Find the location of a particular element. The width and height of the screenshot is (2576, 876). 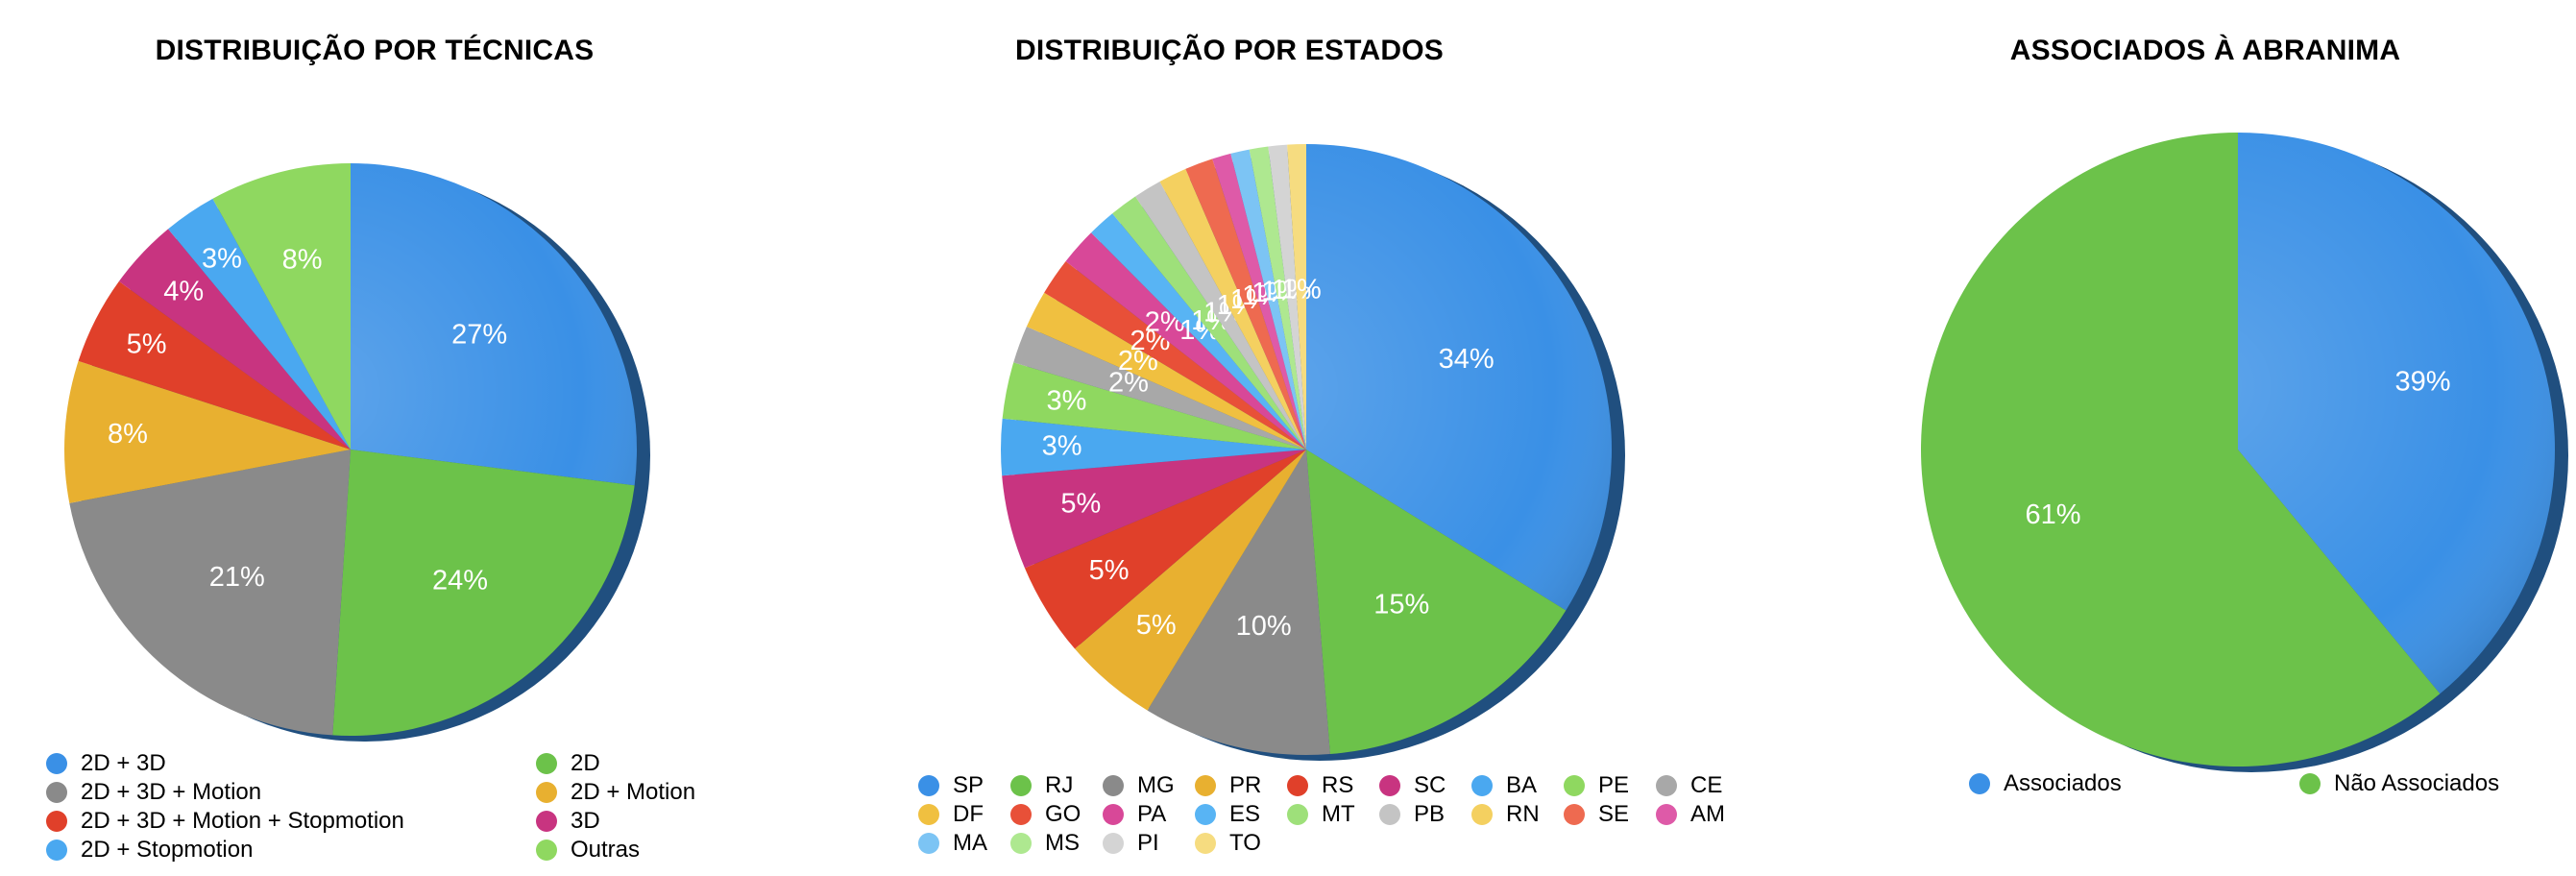

slice-label: 15% is located at coordinates (1401, 605).